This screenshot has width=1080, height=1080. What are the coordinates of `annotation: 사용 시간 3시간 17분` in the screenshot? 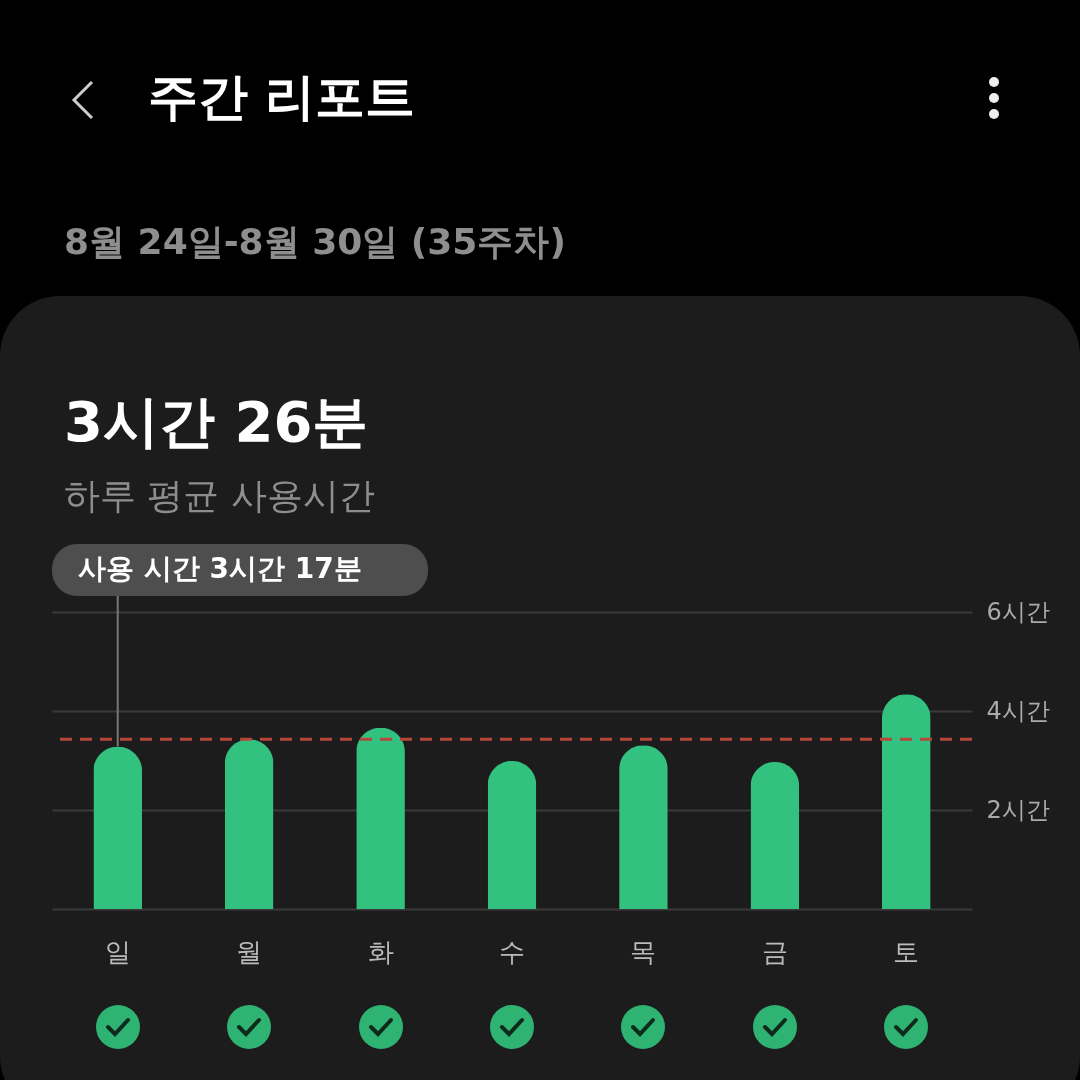 It's located at (220, 568).